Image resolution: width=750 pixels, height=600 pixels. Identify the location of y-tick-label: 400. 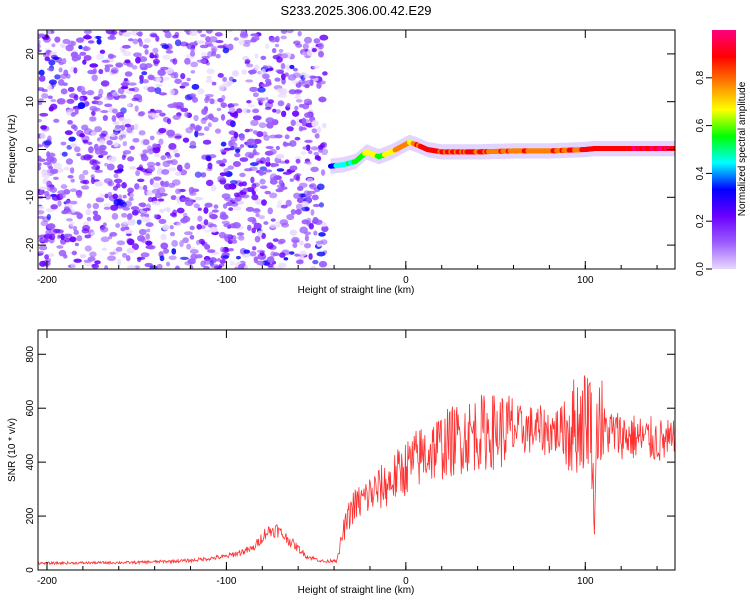
(30, 461).